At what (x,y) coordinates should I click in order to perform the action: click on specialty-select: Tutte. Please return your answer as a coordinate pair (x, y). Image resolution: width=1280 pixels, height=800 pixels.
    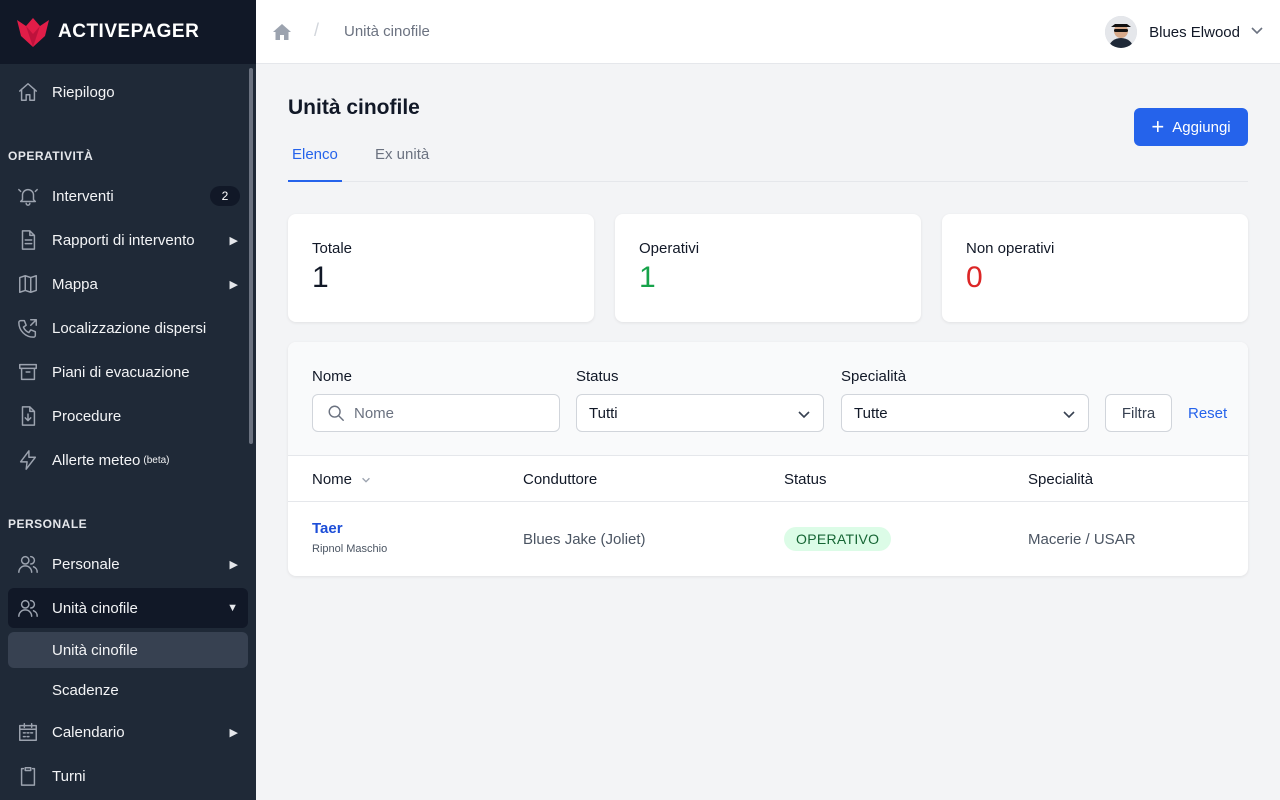
    Looking at the image, I should click on (965, 413).